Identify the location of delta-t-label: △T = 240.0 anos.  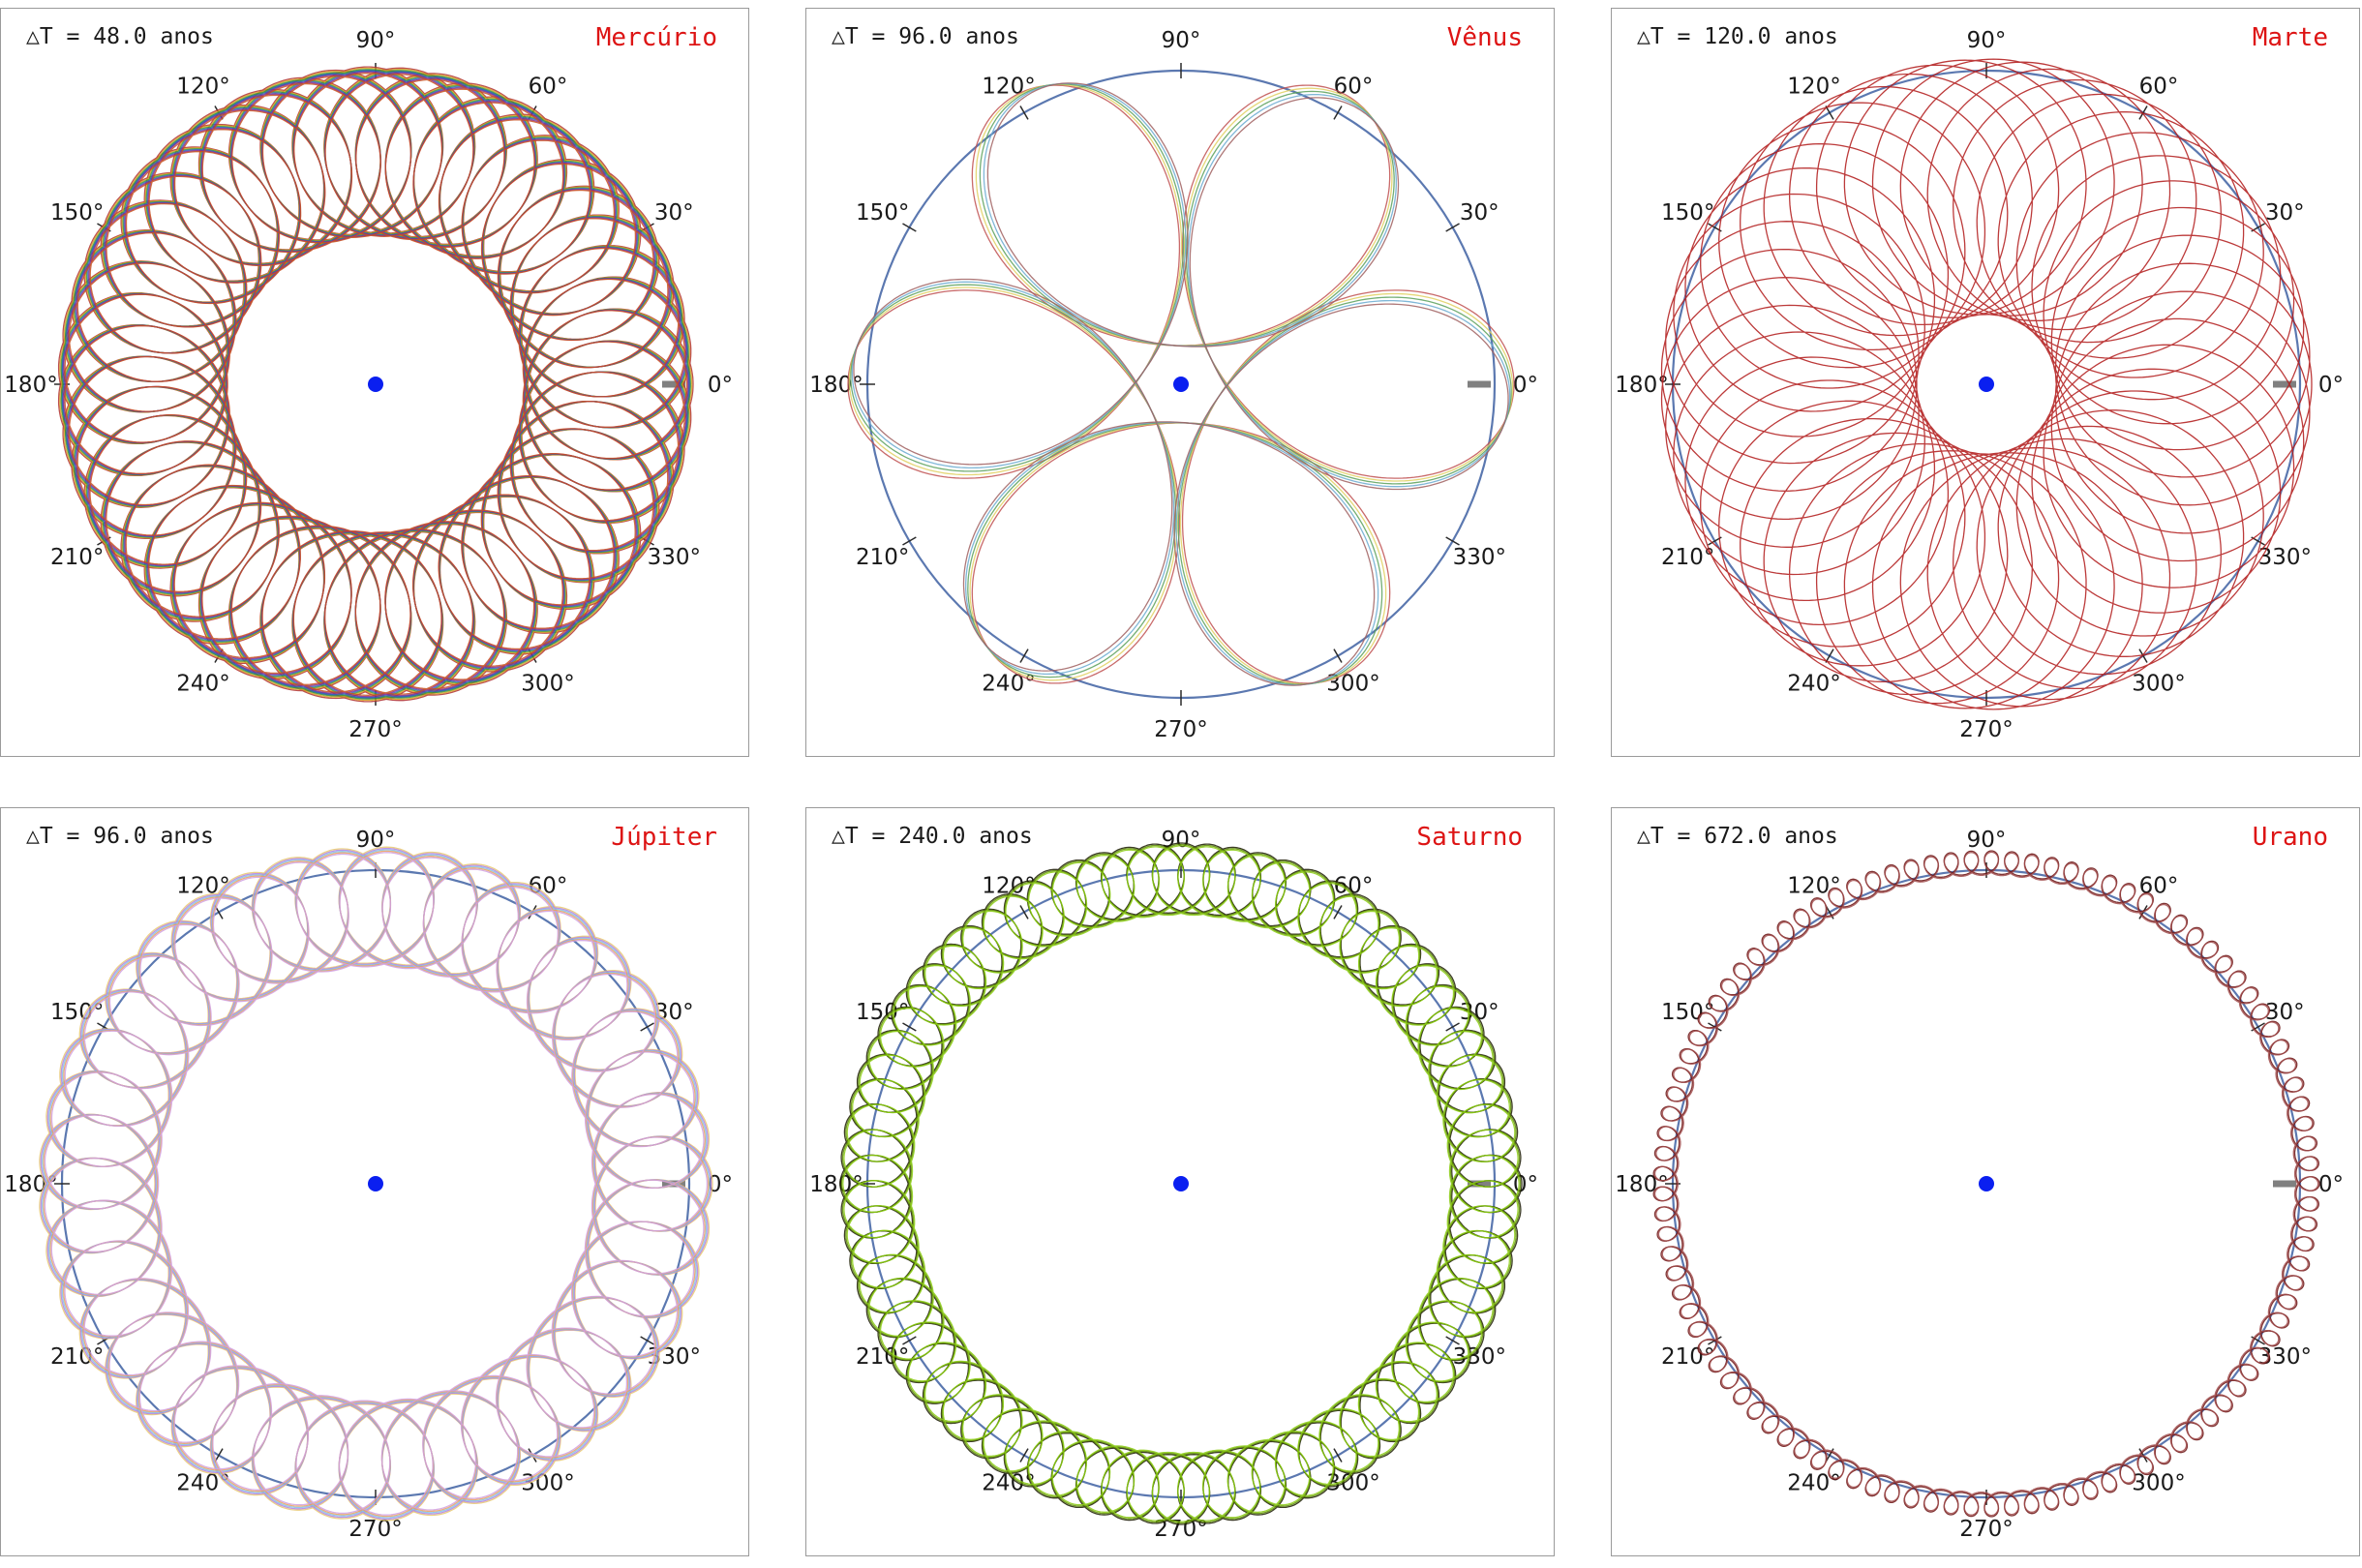
(932, 836).